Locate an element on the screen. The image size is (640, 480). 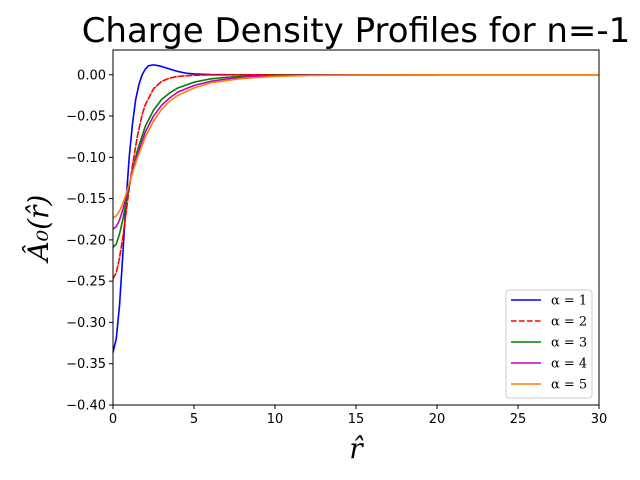
x-tick-label: 30 is located at coordinates (599, 419).